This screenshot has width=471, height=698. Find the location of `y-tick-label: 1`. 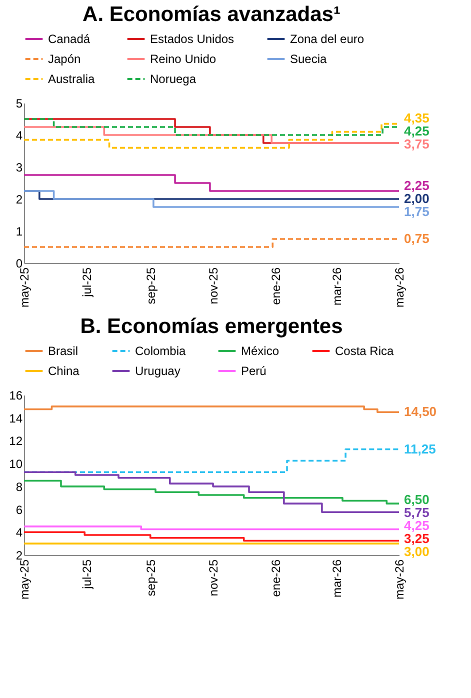

y-tick-label: 1 is located at coordinates (19, 231).